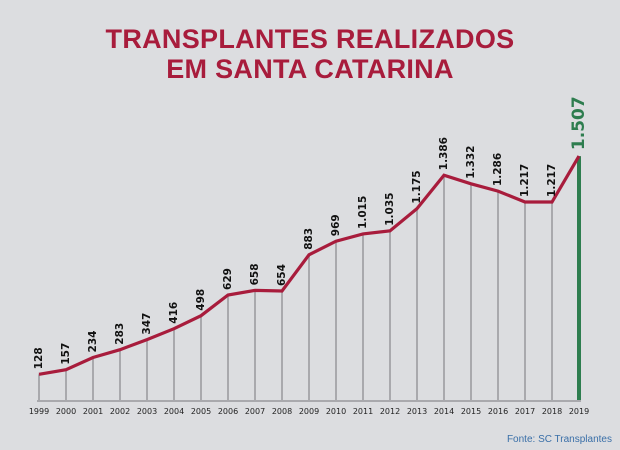  I want to click on source-note: Fonte: SC Transplantes, so click(559, 439).